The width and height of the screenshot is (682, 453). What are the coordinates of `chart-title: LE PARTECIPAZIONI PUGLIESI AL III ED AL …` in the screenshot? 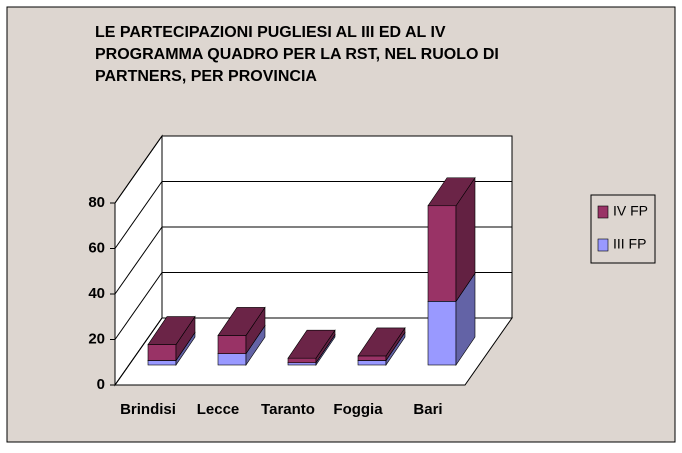 It's located at (297, 54).